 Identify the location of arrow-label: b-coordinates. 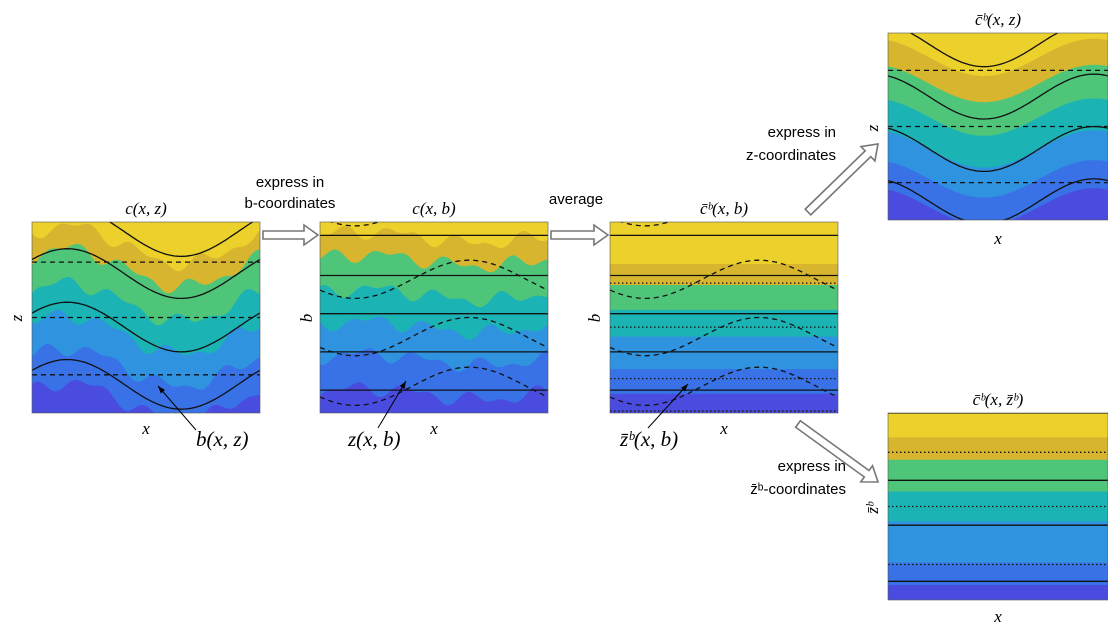
(290, 203).